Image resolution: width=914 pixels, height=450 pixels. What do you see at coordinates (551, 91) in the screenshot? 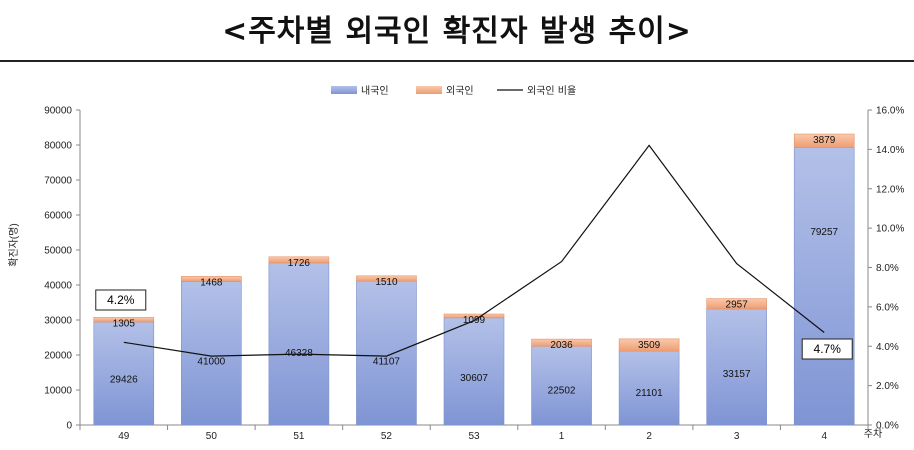
I see `legend-label-ratio: 외국인 비율` at bounding box center [551, 91].